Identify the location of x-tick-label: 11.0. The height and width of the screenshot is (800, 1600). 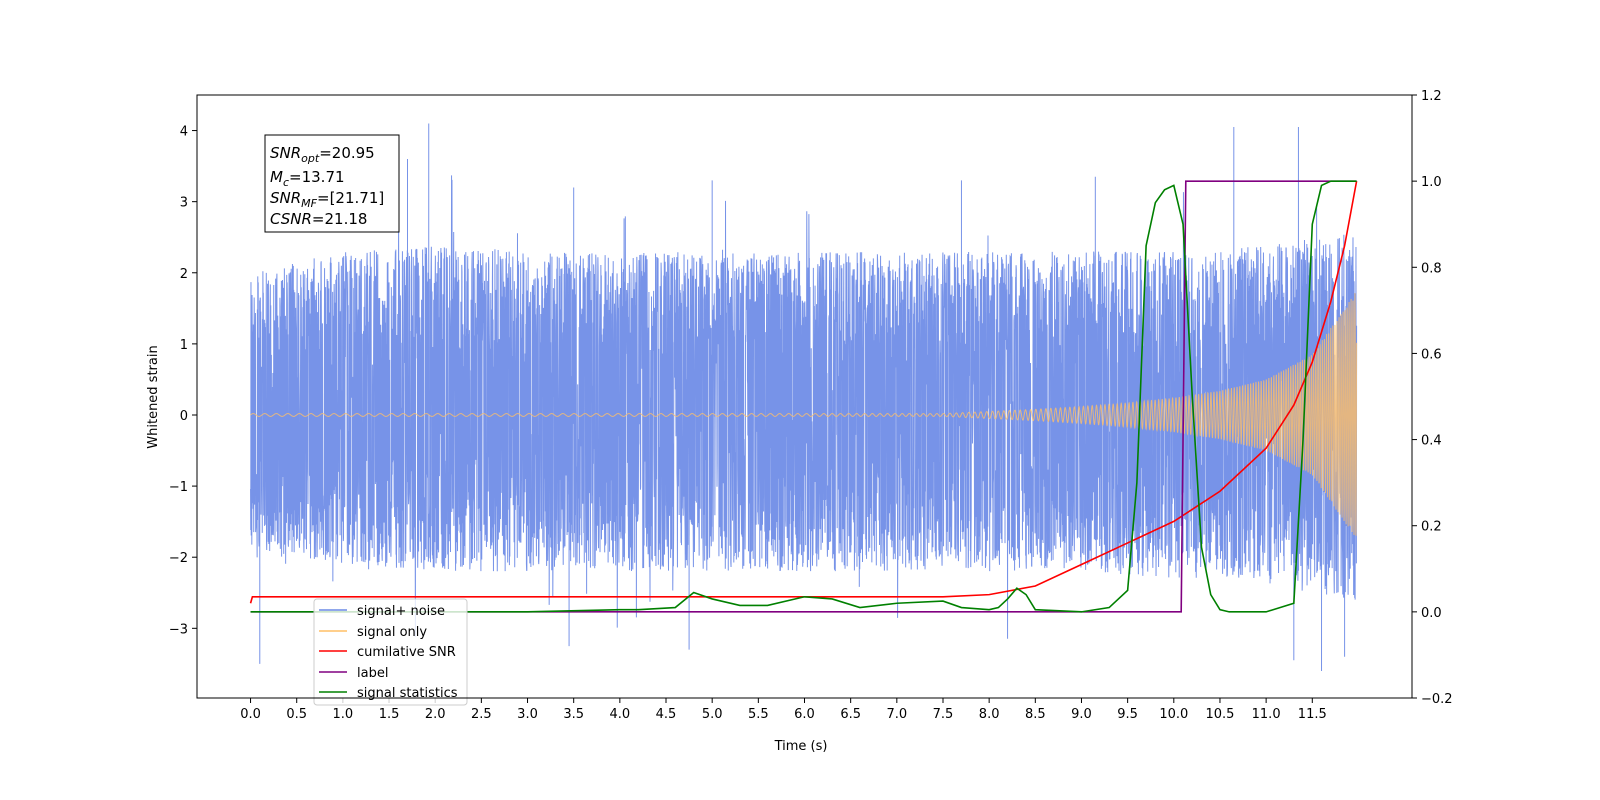
(1266, 714).